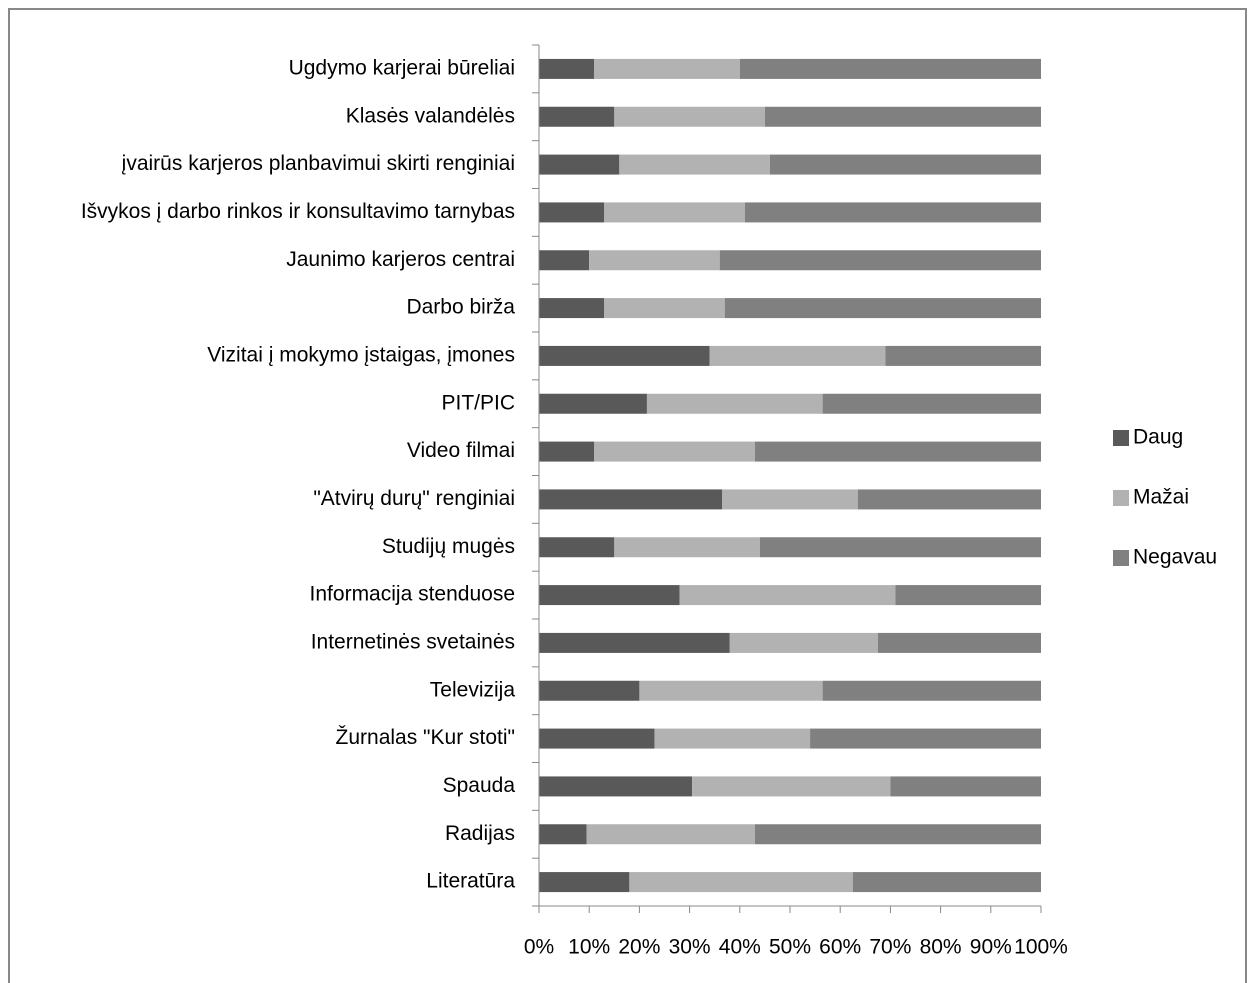 Image resolution: width=1254 pixels, height=983 pixels. Describe the element at coordinates (790, 947) in the screenshot. I see `x-tick-label: 50%` at that location.